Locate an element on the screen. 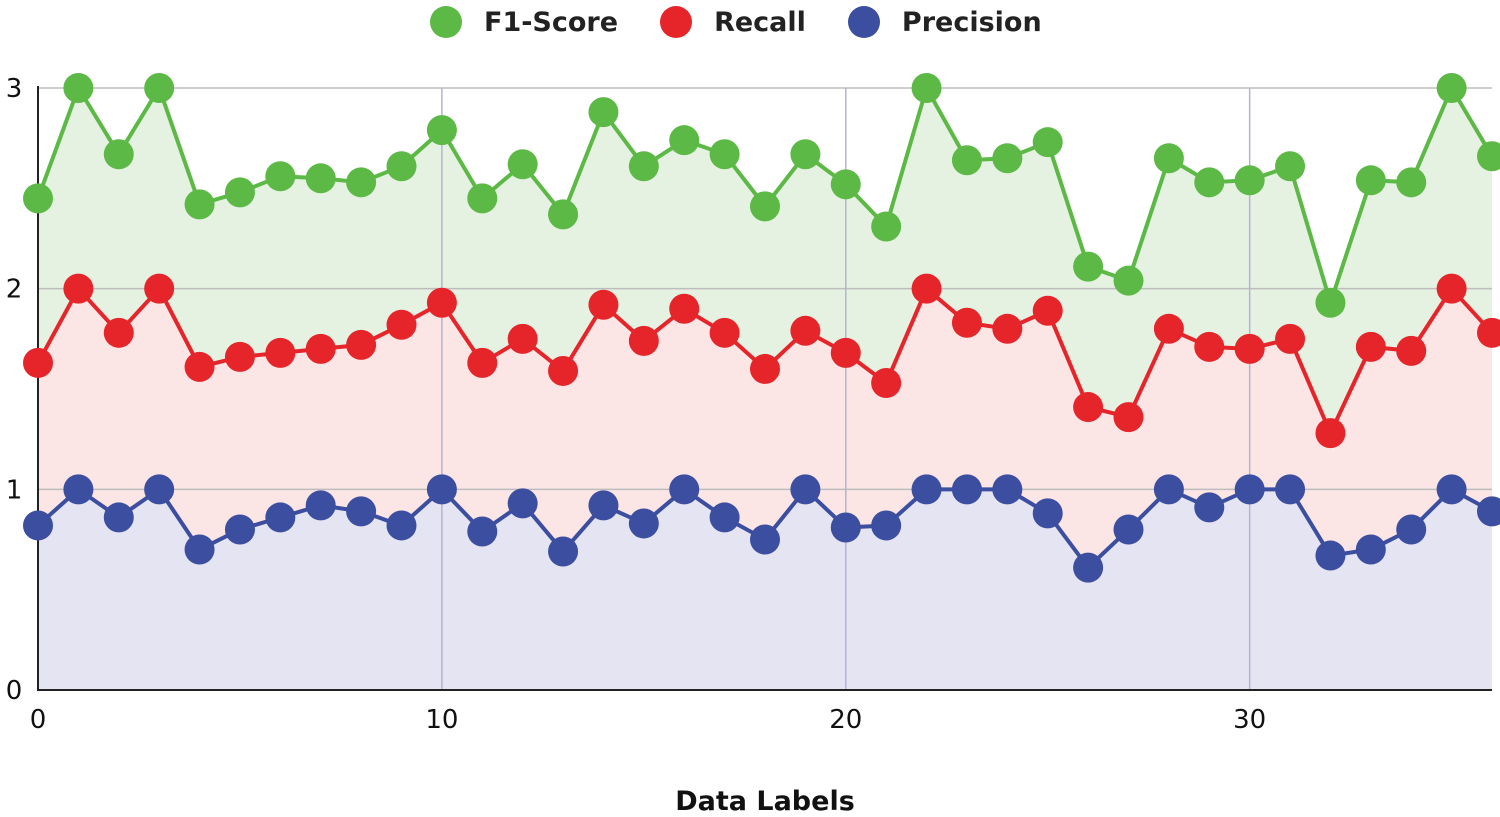 The image size is (1500, 817). legend-item-f1-score: F1-Score is located at coordinates (524, 22).